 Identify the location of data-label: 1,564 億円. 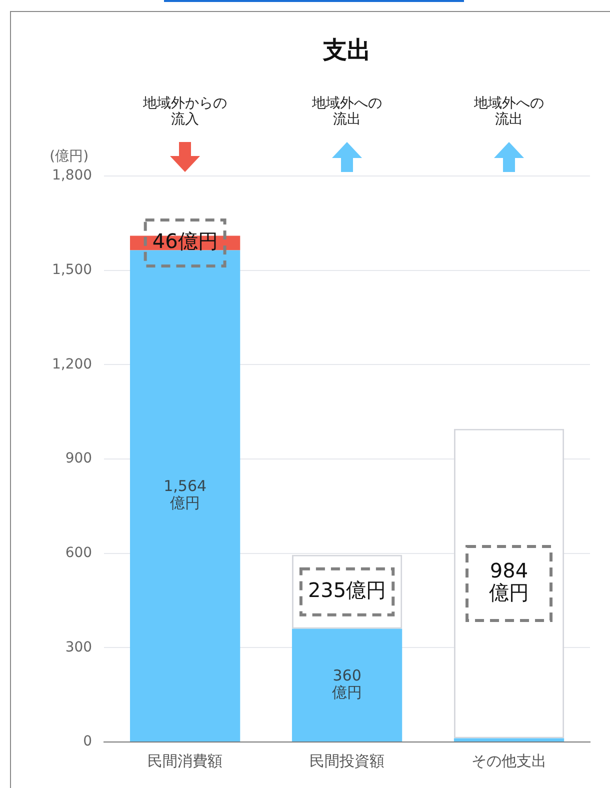
(185, 494).